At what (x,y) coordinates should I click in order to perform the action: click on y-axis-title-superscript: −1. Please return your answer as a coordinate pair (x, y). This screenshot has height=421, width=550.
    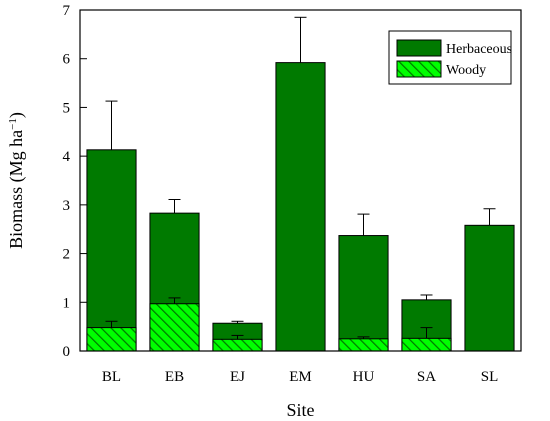
    Looking at the image, I should click on (13, 124).